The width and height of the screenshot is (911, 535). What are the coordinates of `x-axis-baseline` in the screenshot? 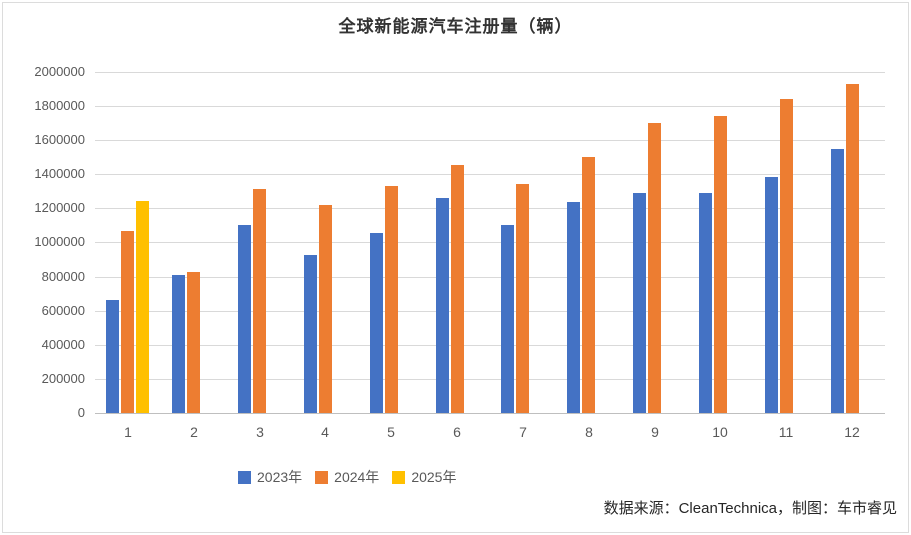 It's located at (490, 413).